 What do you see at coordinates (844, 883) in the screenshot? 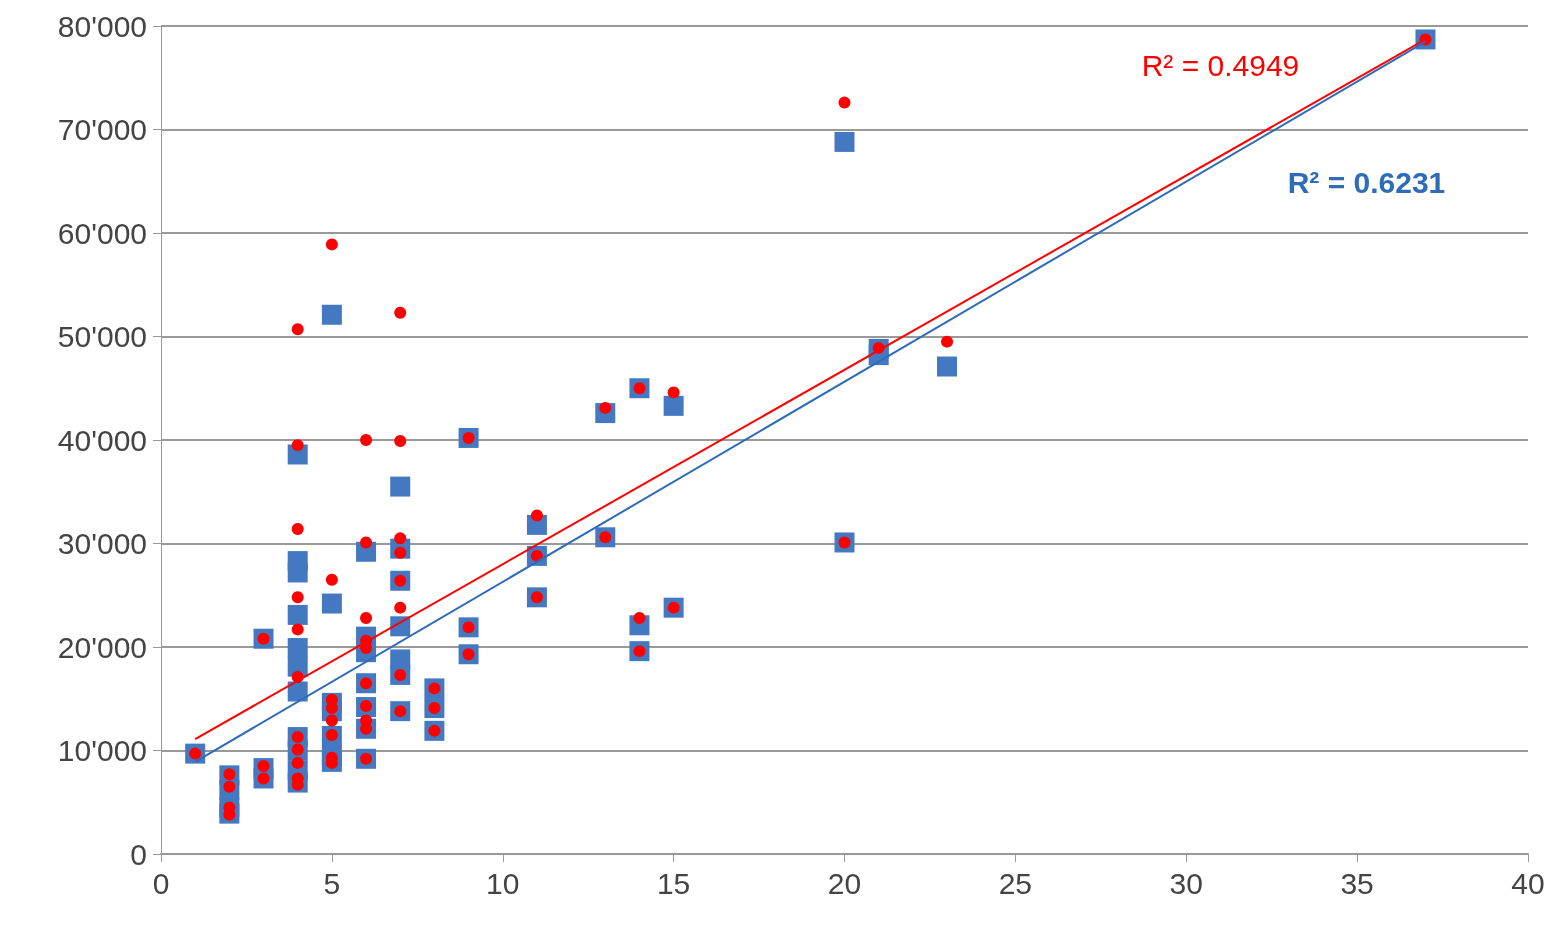
I see `x-tick-label: 20` at bounding box center [844, 883].